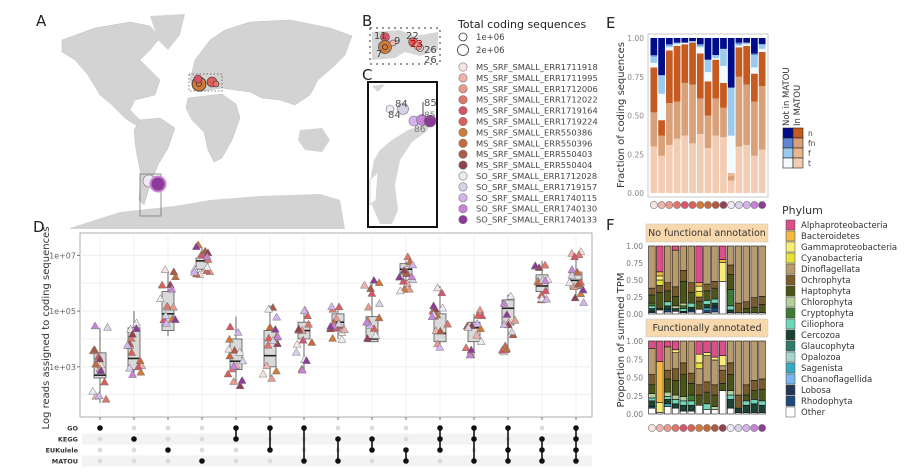 This screenshot has width=924, height=476. What do you see at coordinates (314, 140) in the screenshot?
I see `landmass-australia` at bounding box center [314, 140].